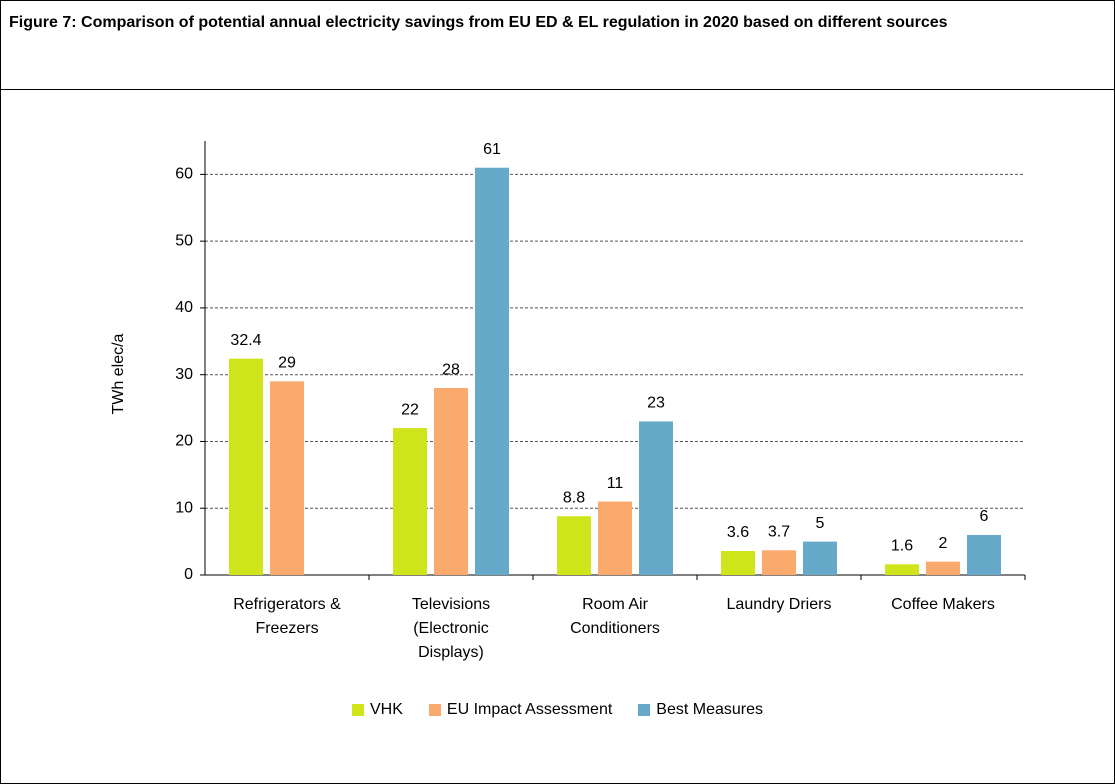 This screenshot has width=1115, height=784. What do you see at coordinates (410, 409) in the screenshot?
I see `data-label: 22` at bounding box center [410, 409].